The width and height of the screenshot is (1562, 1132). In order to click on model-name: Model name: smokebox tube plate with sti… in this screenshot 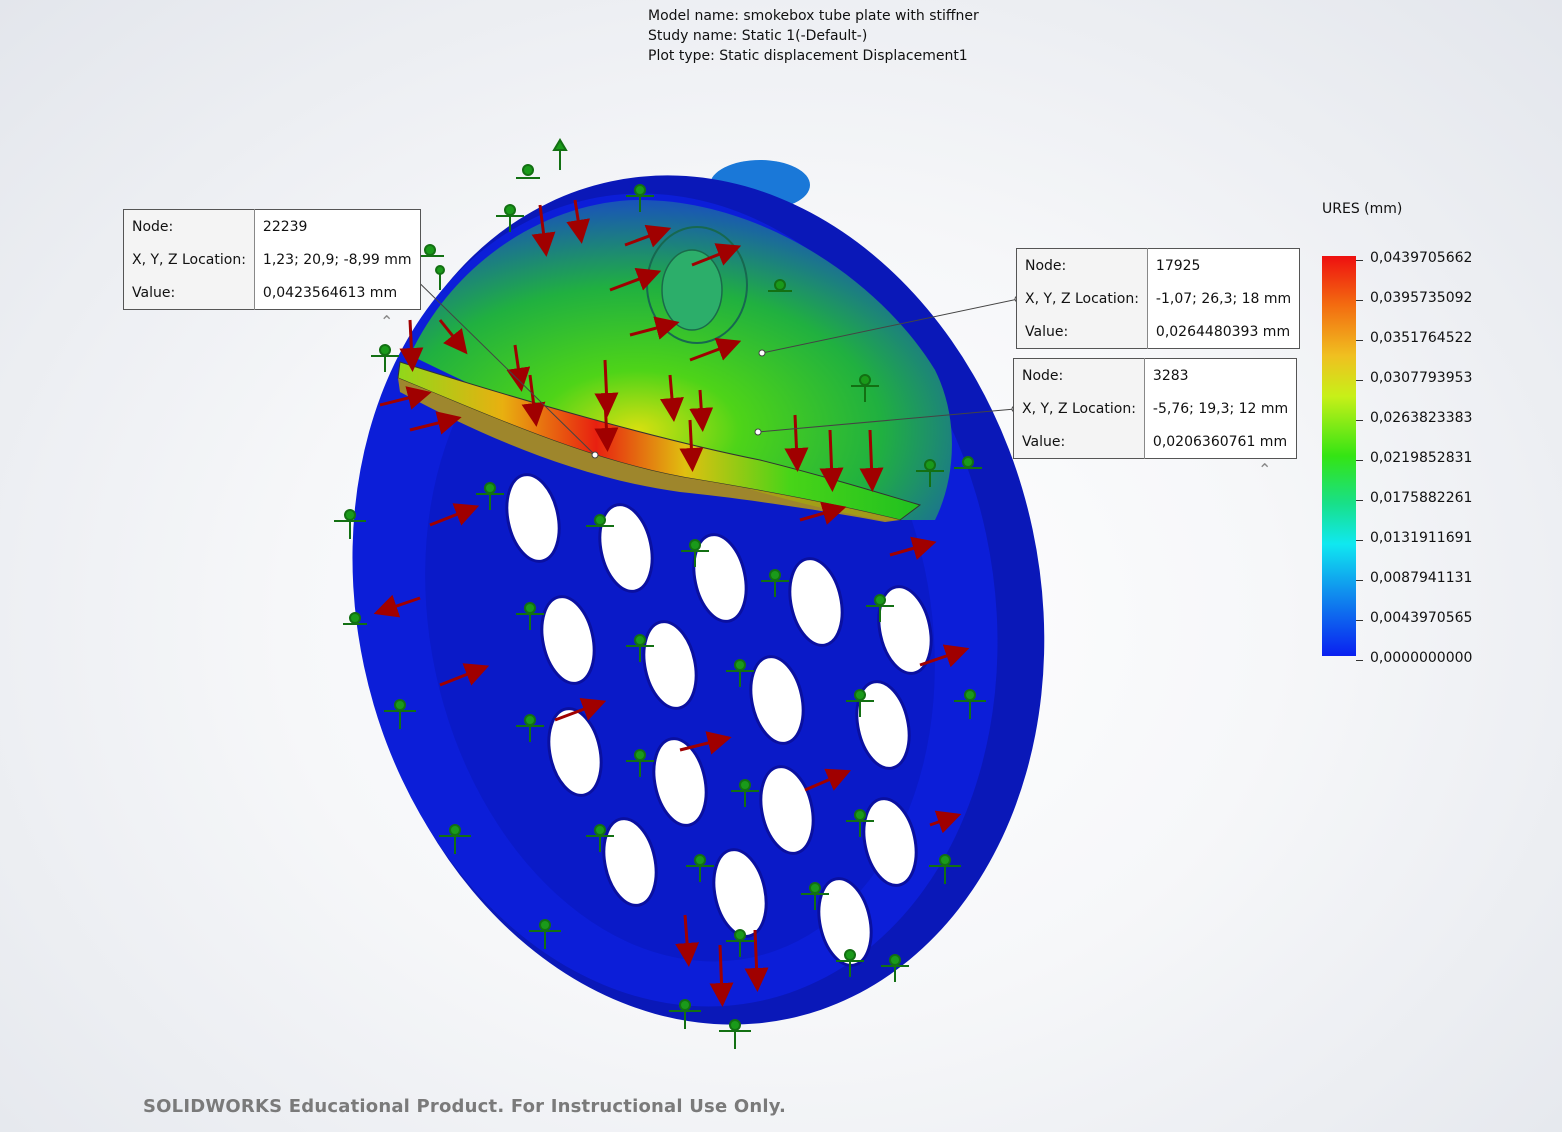, I will do `click(813, 16)`.